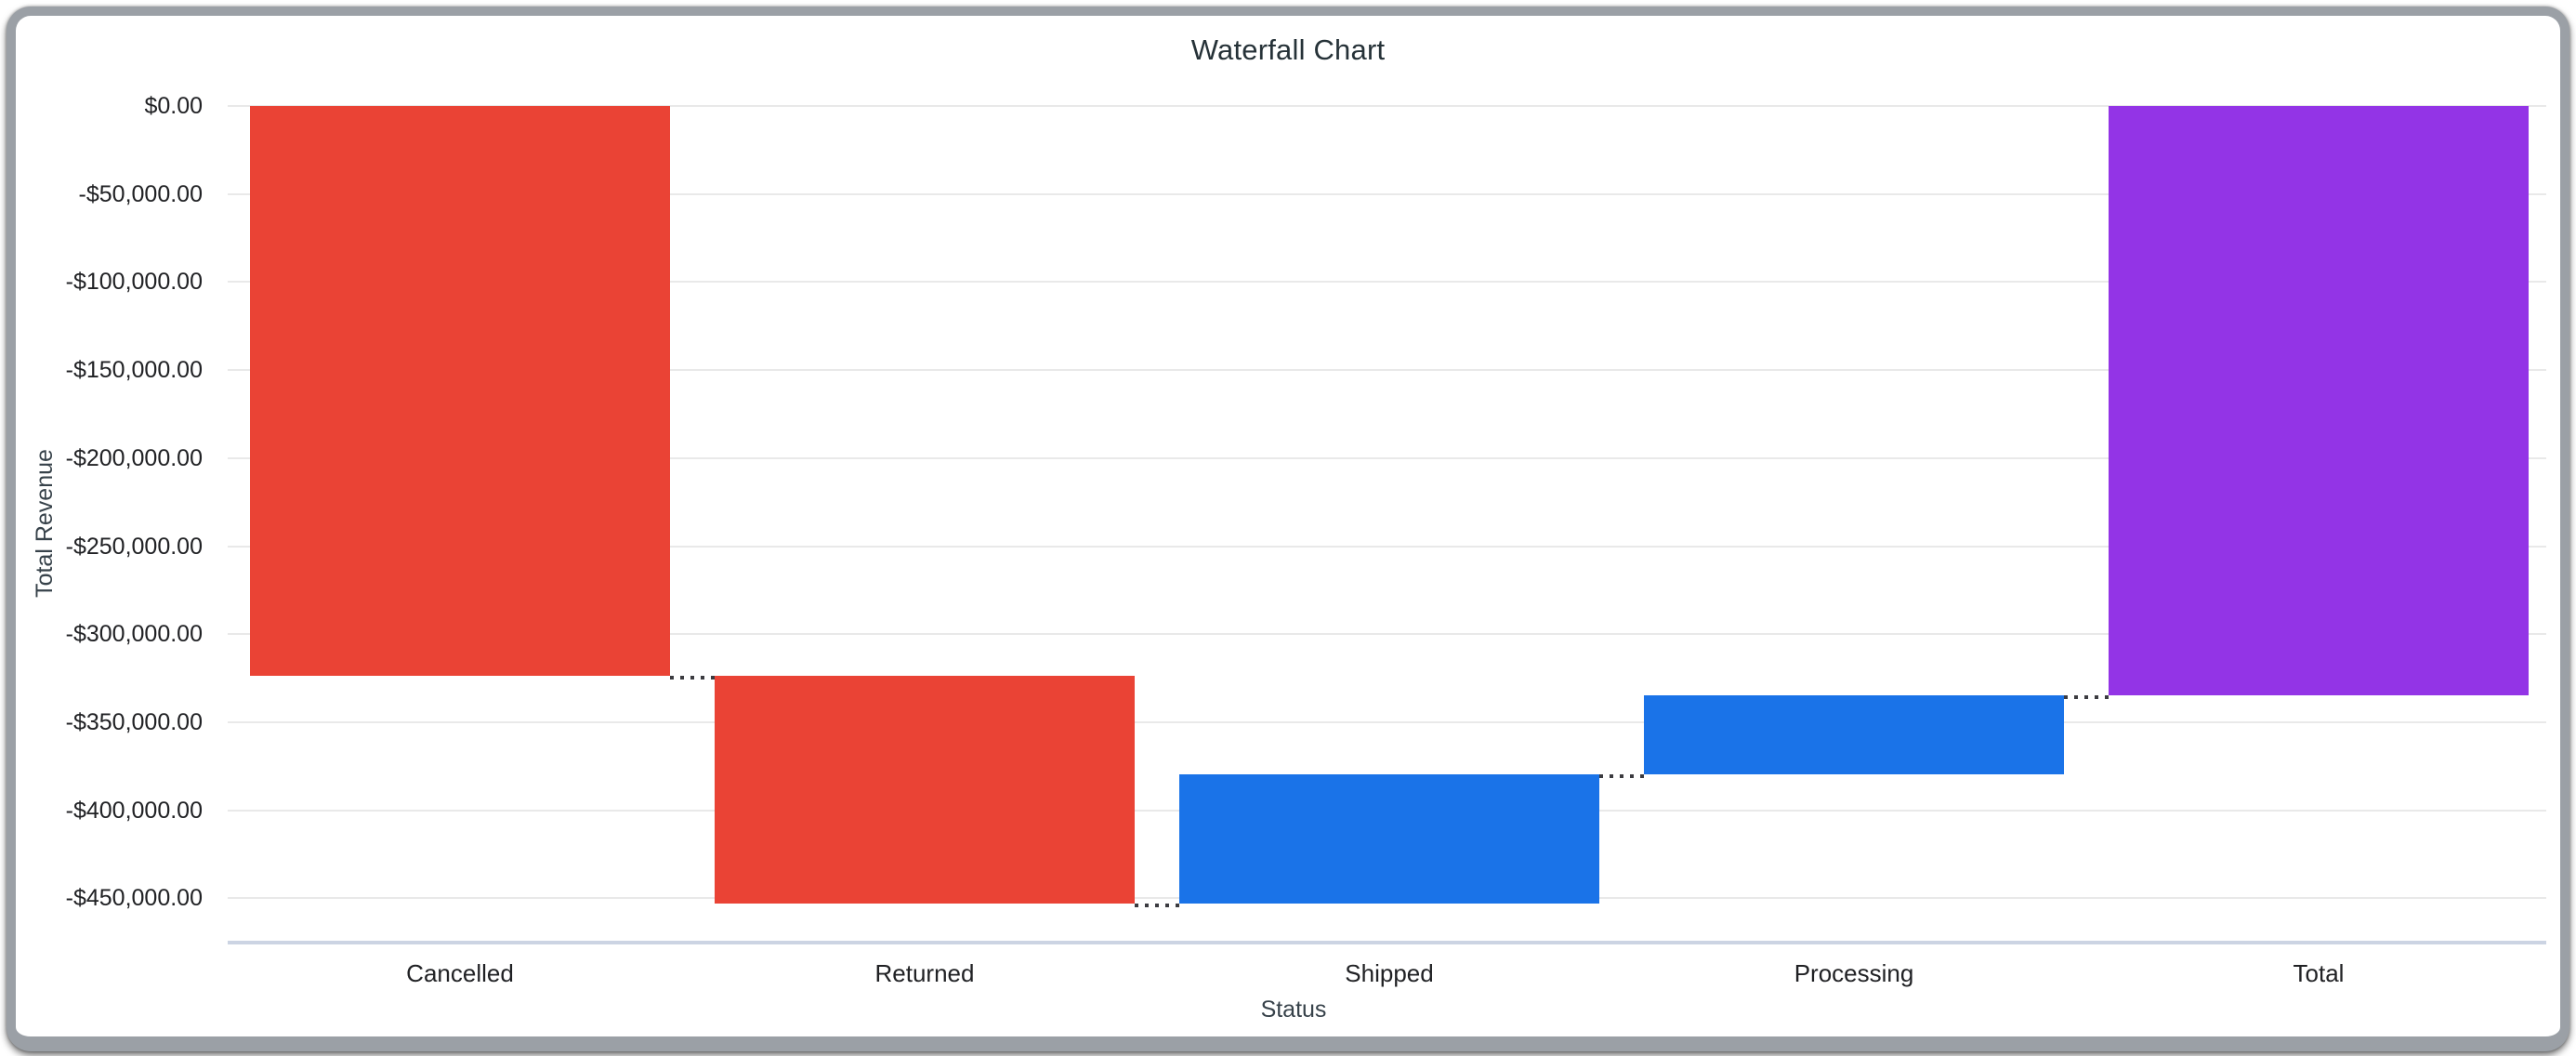  Describe the element at coordinates (925, 790) in the screenshot. I see `bar-returned` at that location.